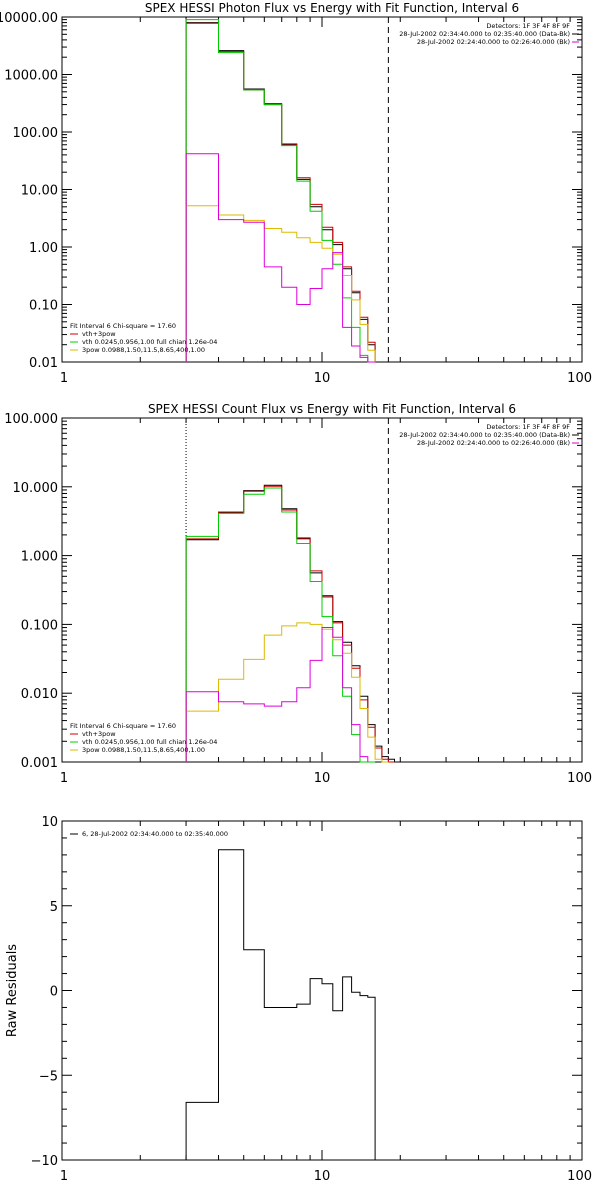 This screenshot has height=1200, width=600. Describe the element at coordinates (43, 248) in the screenshot. I see `y-tick-label: 1.00` at that location.